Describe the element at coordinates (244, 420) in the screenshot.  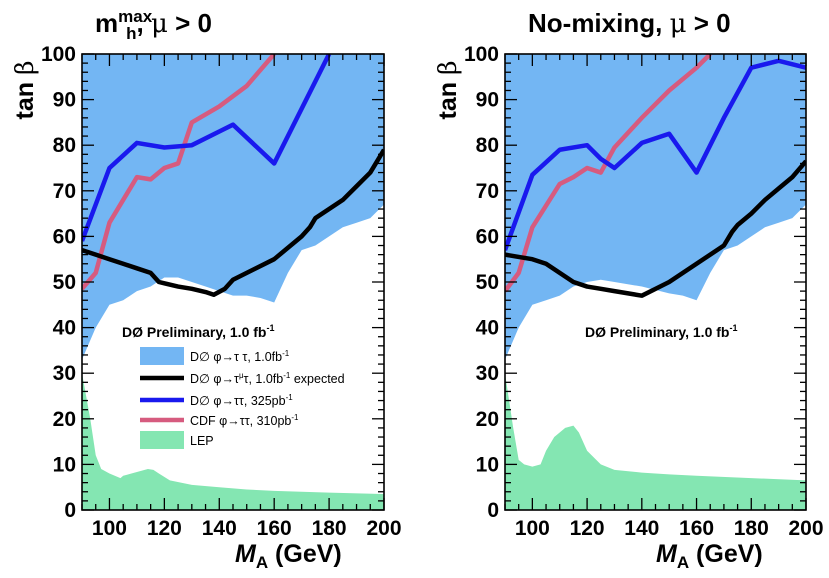
I see `legend-label-cdf_310: CDF φ→ττ, 310pb-1` at that location.